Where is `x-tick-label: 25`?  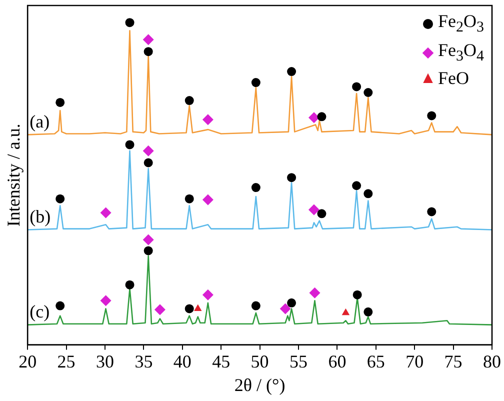
x-tick-label: 25 is located at coordinates (66, 361).